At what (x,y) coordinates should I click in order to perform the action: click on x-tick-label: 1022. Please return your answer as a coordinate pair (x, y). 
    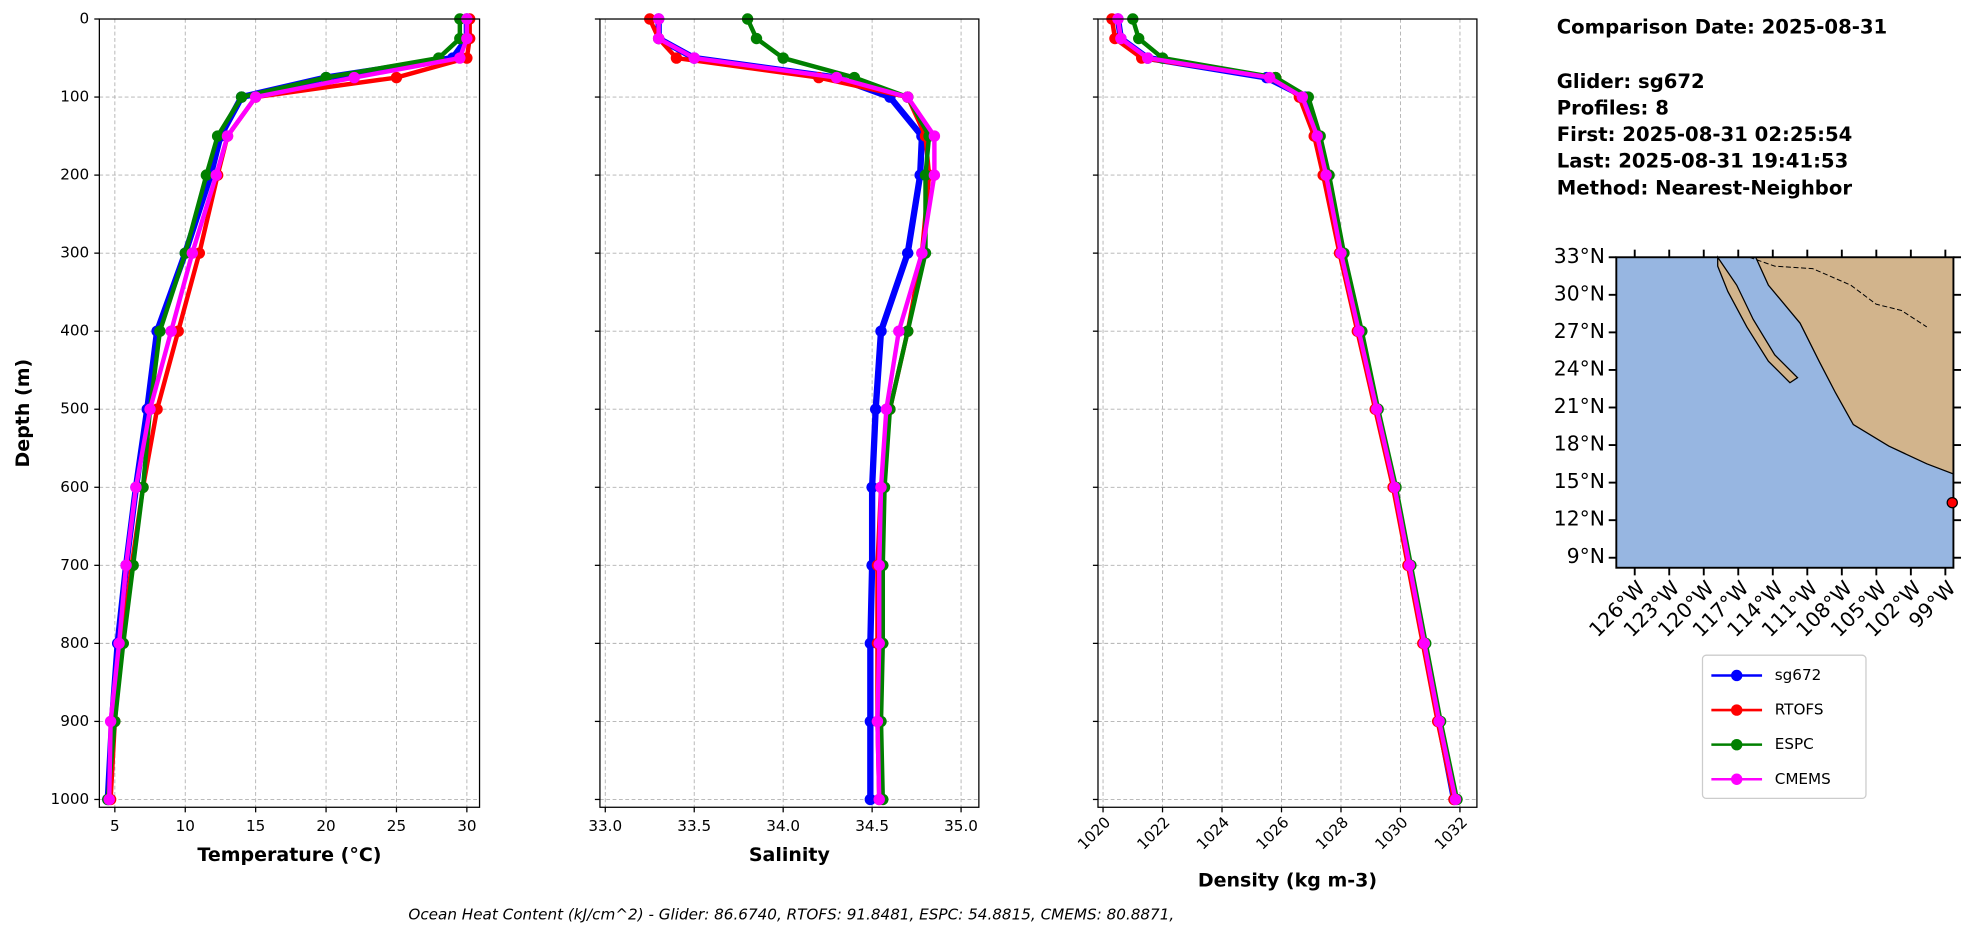
    Looking at the image, I should click on (1154, 833).